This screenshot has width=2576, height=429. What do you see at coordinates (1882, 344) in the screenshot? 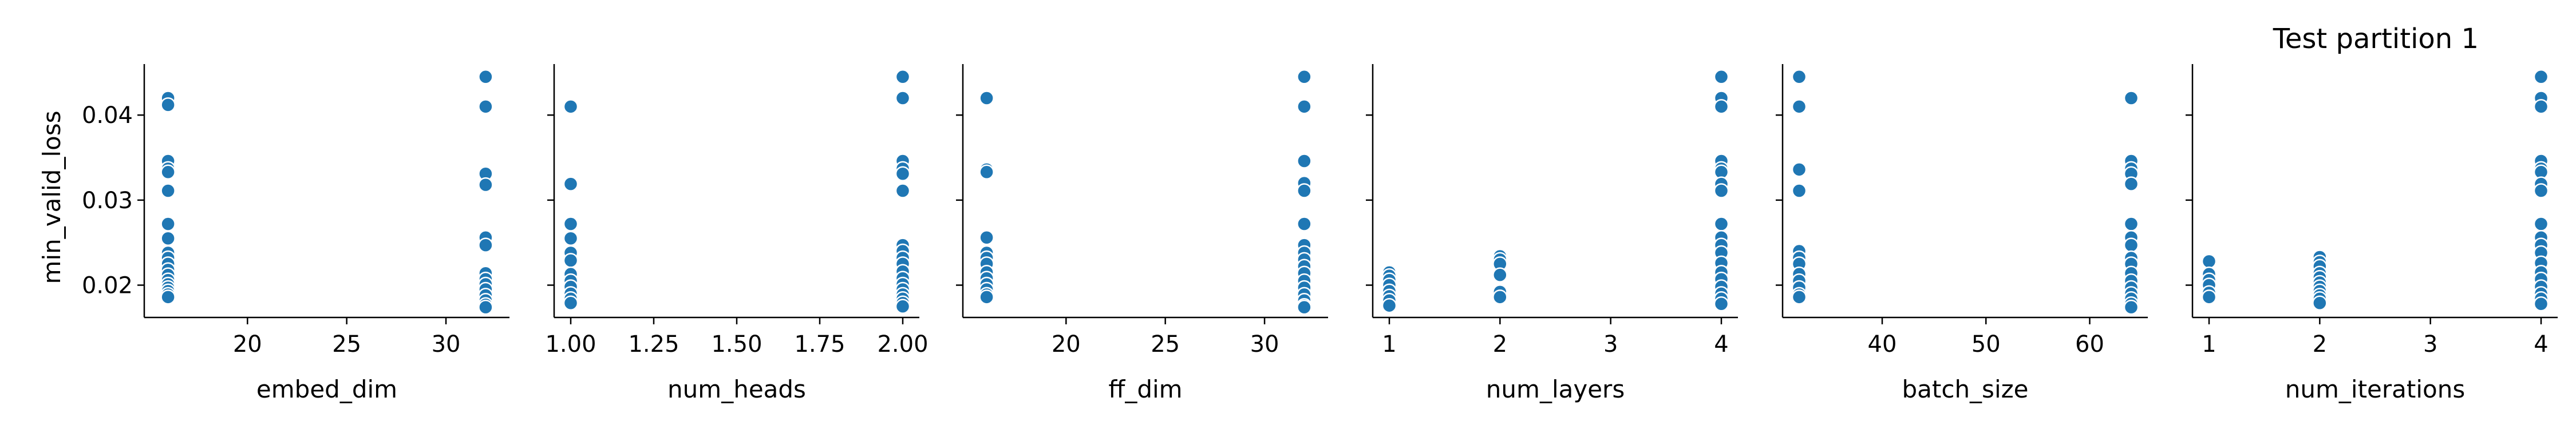
I see `x-tick-label: 40` at bounding box center [1882, 344].